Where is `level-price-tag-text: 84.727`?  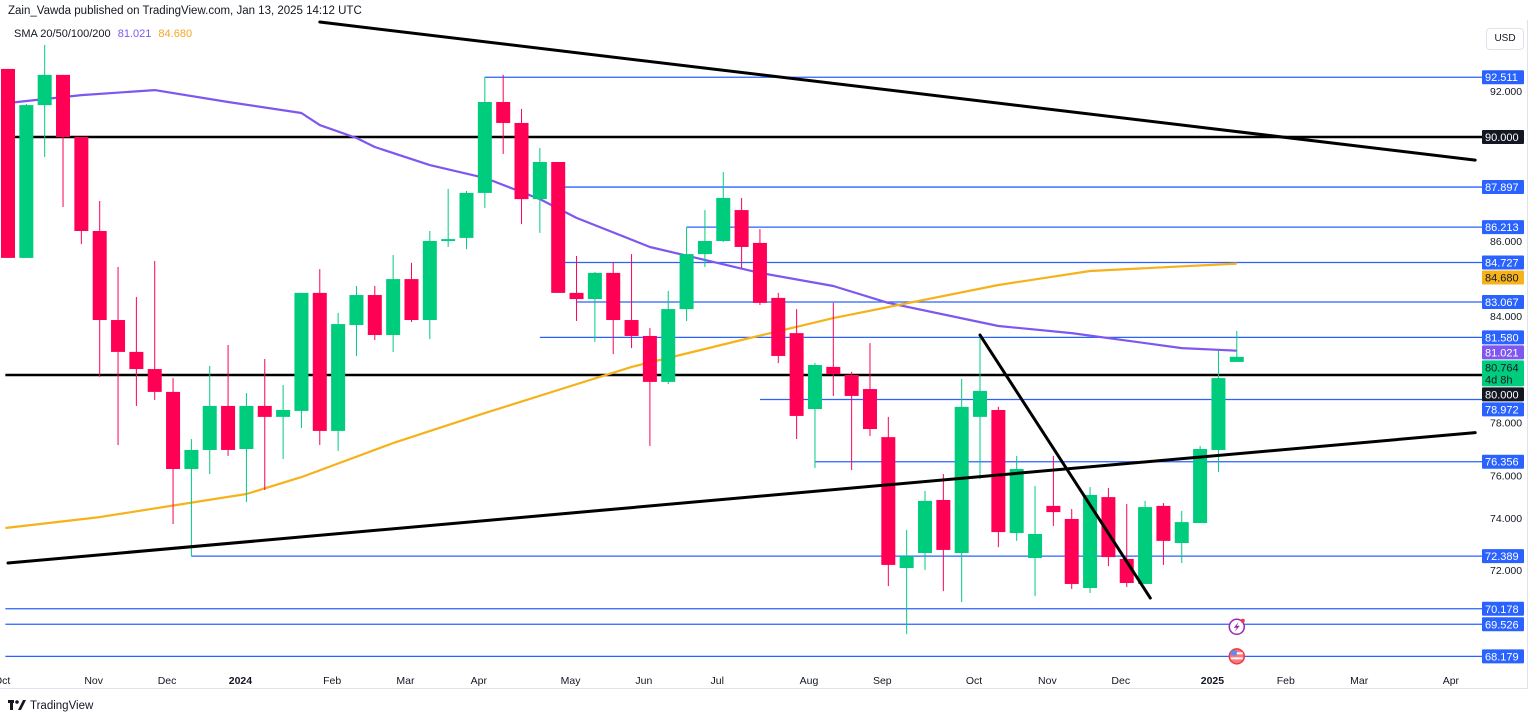
level-price-tag-text: 84.727 is located at coordinates (1502, 263).